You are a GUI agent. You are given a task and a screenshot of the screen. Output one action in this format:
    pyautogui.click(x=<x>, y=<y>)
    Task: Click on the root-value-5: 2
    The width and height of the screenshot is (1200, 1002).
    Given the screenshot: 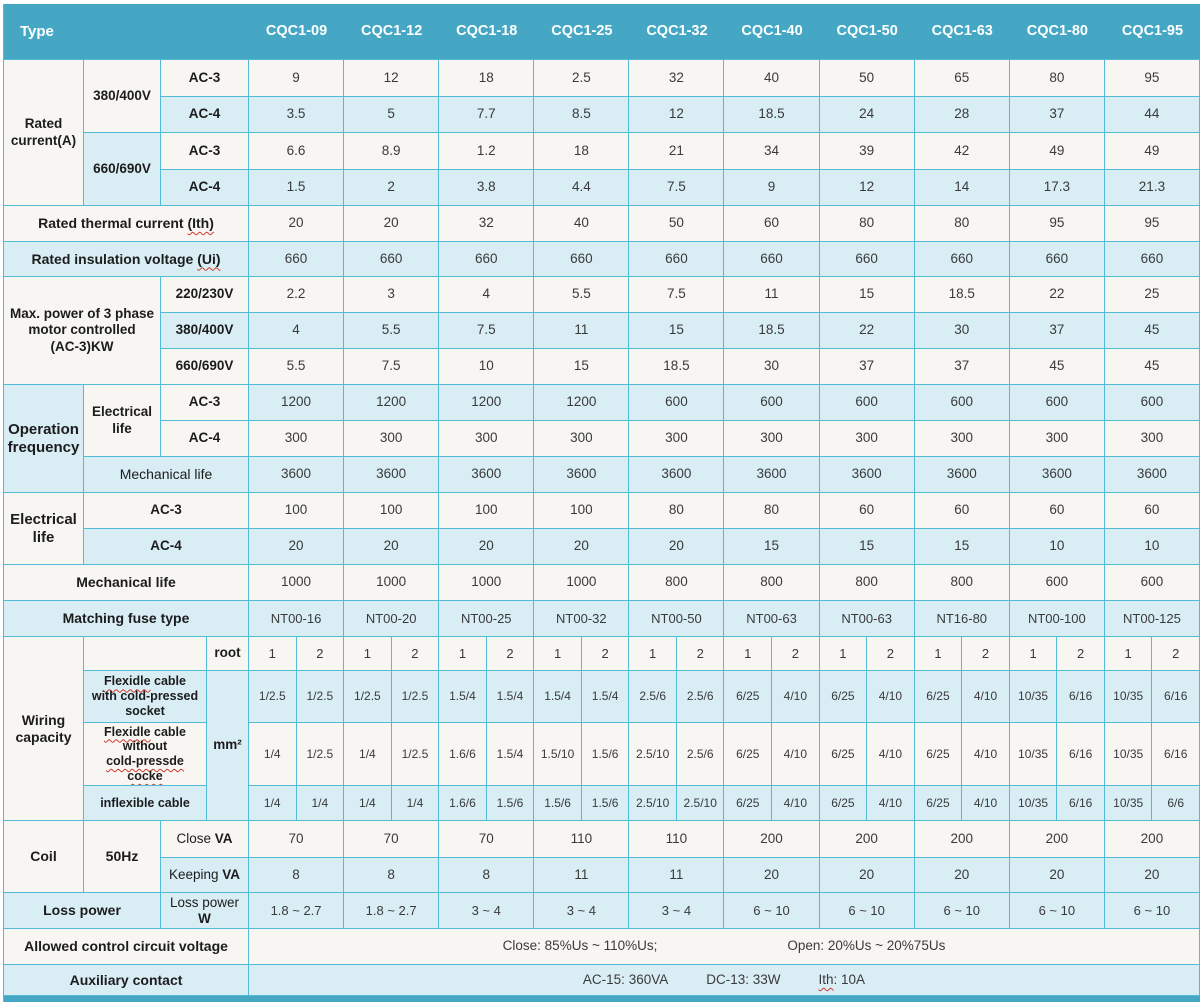 What is the action you would take?
    pyautogui.click(x=510, y=654)
    